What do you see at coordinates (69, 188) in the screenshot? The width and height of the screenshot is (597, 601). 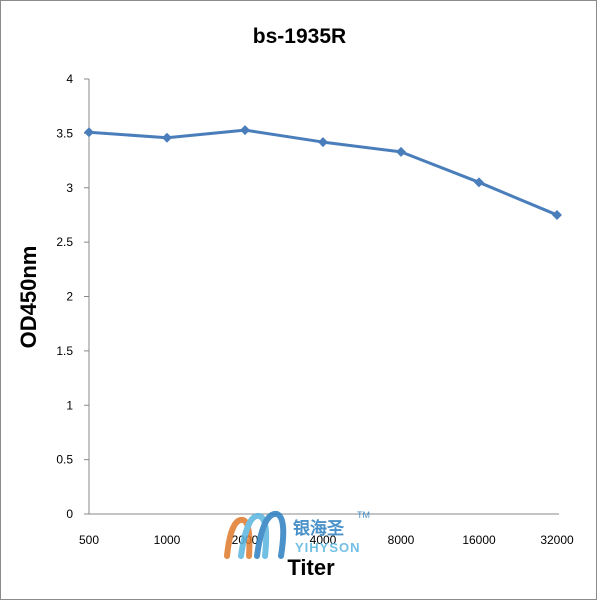 I see `y-tick-label: 3` at bounding box center [69, 188].